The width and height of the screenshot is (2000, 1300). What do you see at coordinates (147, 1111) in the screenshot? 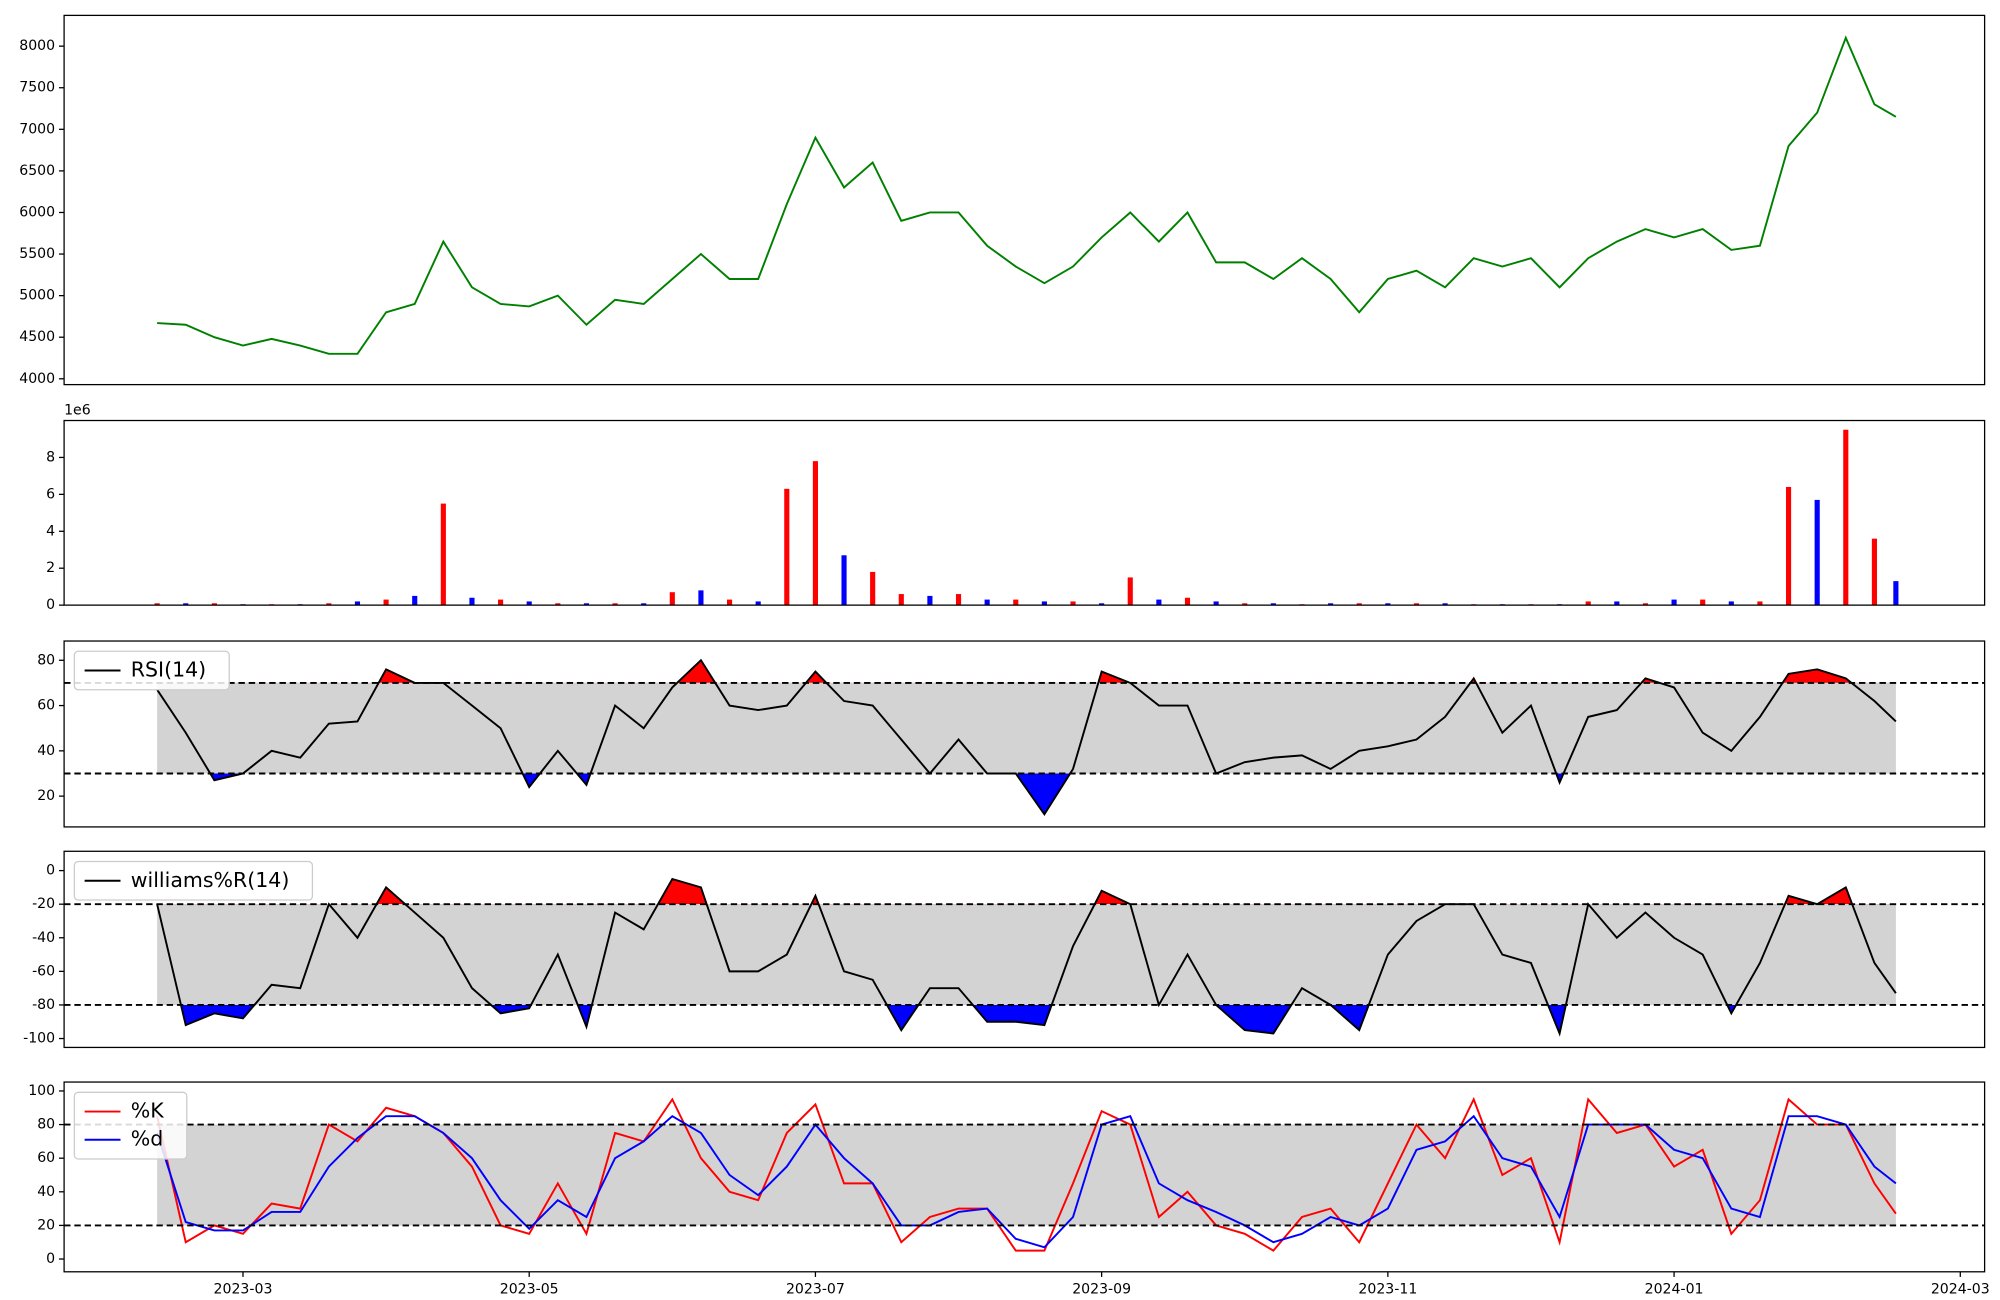
I see `legend-label: %K` at bounding box center [147, 1111].